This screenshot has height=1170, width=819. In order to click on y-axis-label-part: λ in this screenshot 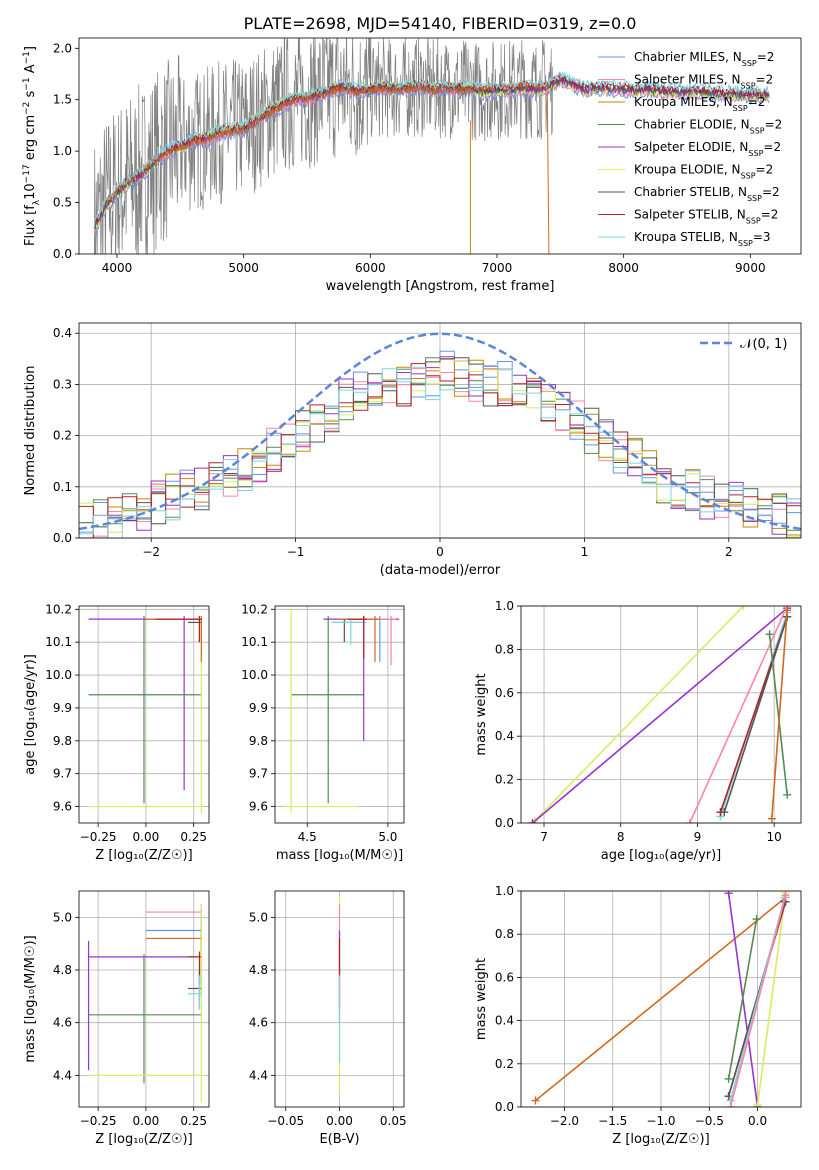, I will do `click(37, 202)`.